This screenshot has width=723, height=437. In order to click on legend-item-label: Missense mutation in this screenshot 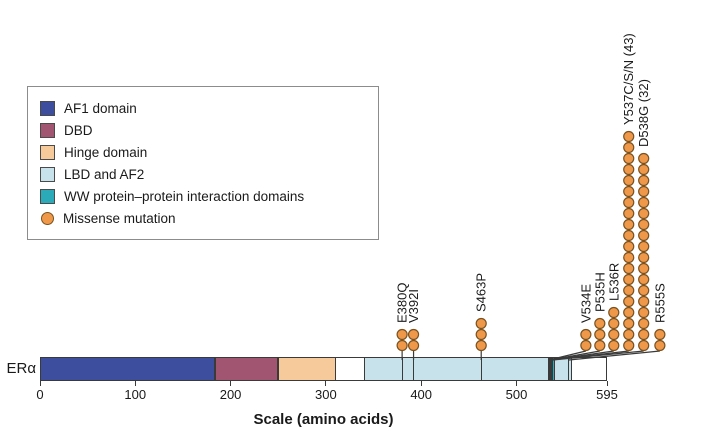, I will do `click(119, 218)`.